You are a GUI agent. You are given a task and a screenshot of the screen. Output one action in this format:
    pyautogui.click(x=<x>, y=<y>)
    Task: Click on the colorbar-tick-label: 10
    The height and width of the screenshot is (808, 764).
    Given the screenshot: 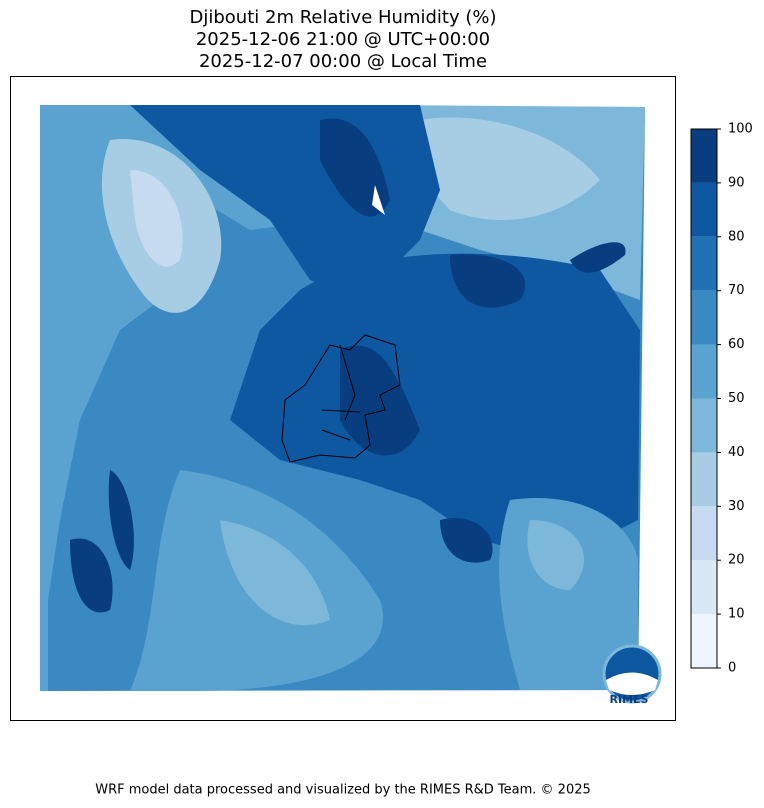 What is the action you would take?
    pyautogui.click(x=736, y=614)
    